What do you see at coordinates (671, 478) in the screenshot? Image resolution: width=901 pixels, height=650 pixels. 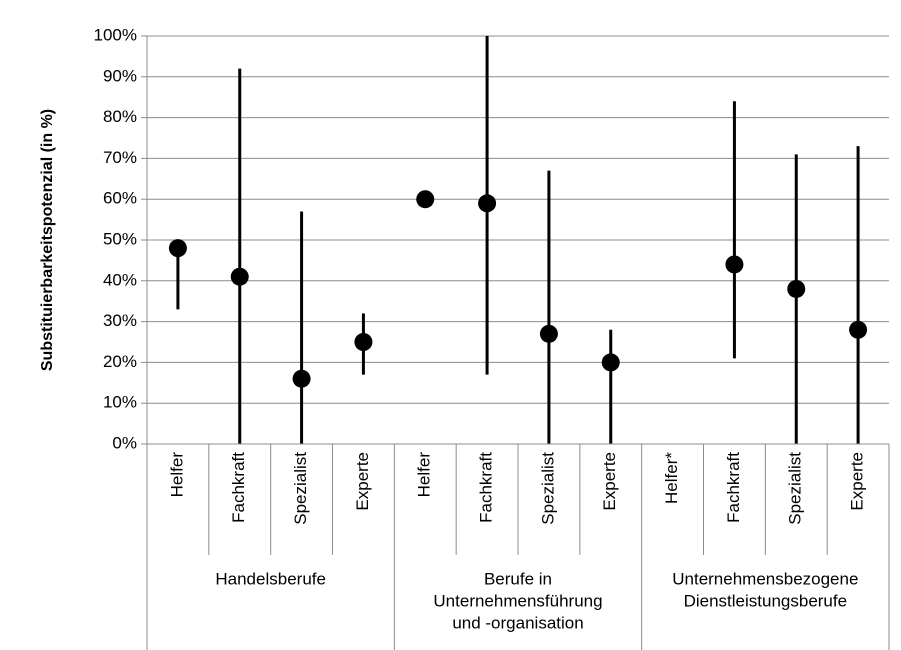 I see `x-tick-label: Helfer*` at bounding box center [671, 478].